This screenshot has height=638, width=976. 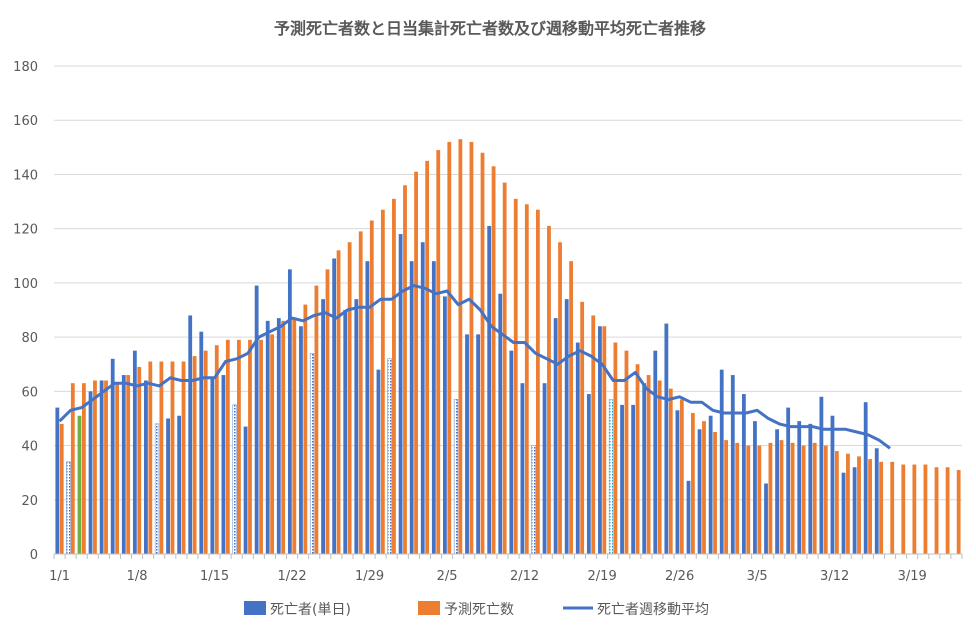 What do you see at coordinates (524, 576) in the screenshot?
I see `x-tick-label: 2/12` at bounding box center [524, 576].